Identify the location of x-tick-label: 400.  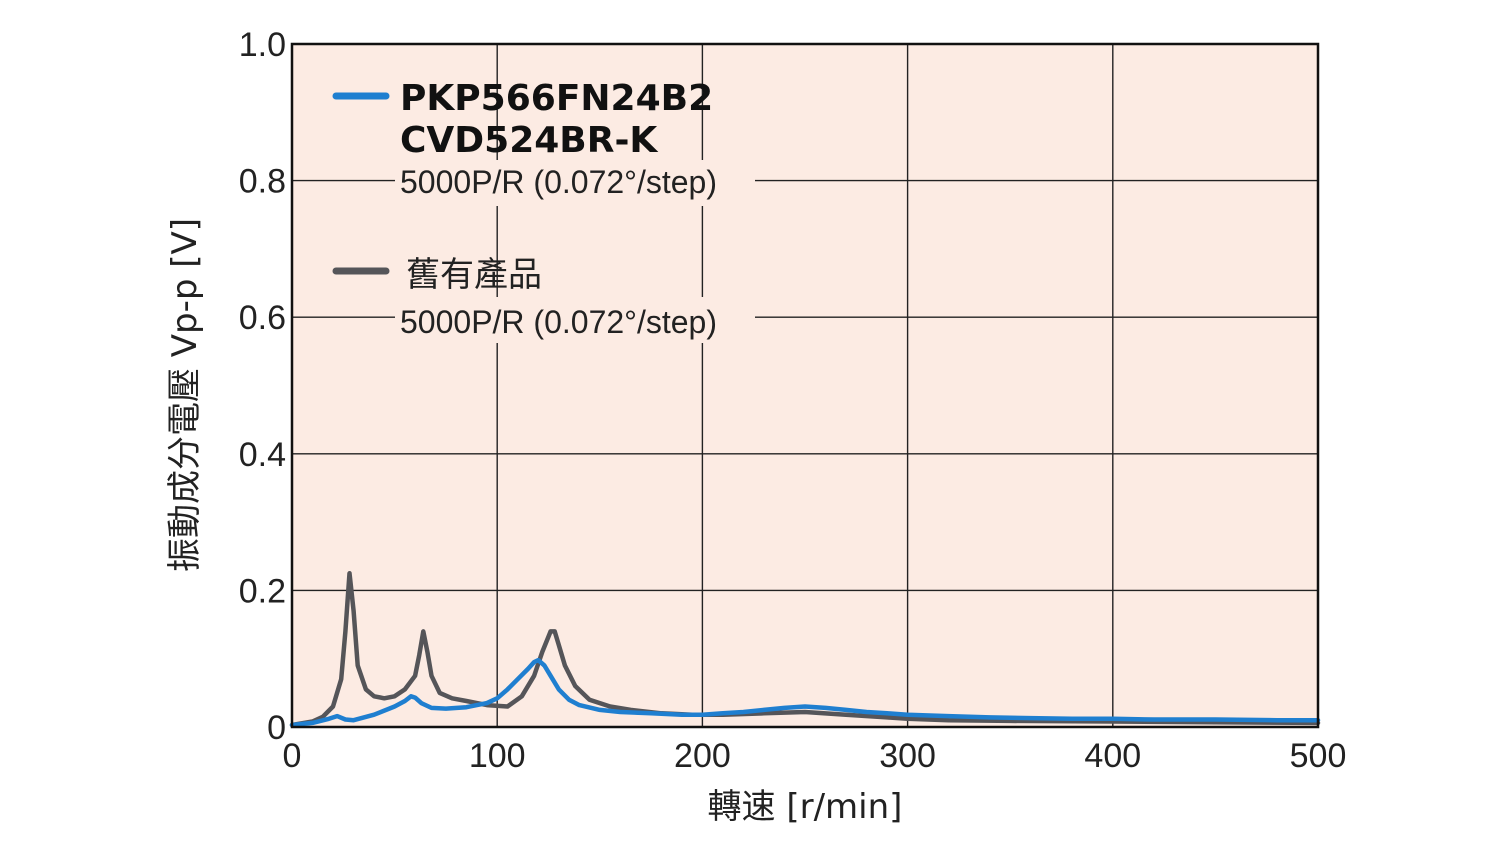
(1112, 756).